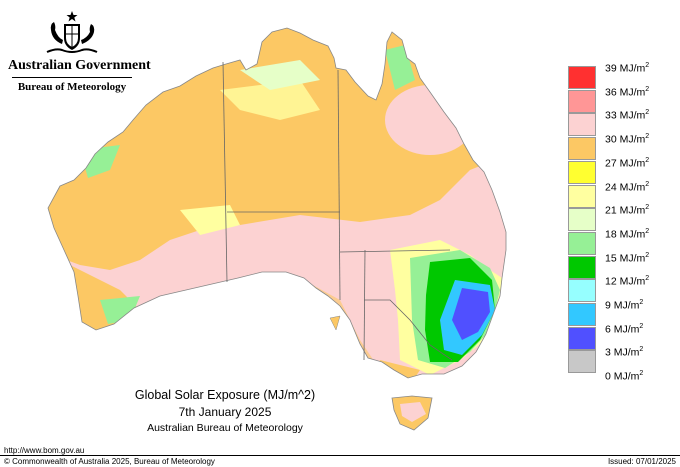  Describe the element at coordinates (624, 329) in the screenshot. I see `legend-label: 6 MJ/m2` at that location.